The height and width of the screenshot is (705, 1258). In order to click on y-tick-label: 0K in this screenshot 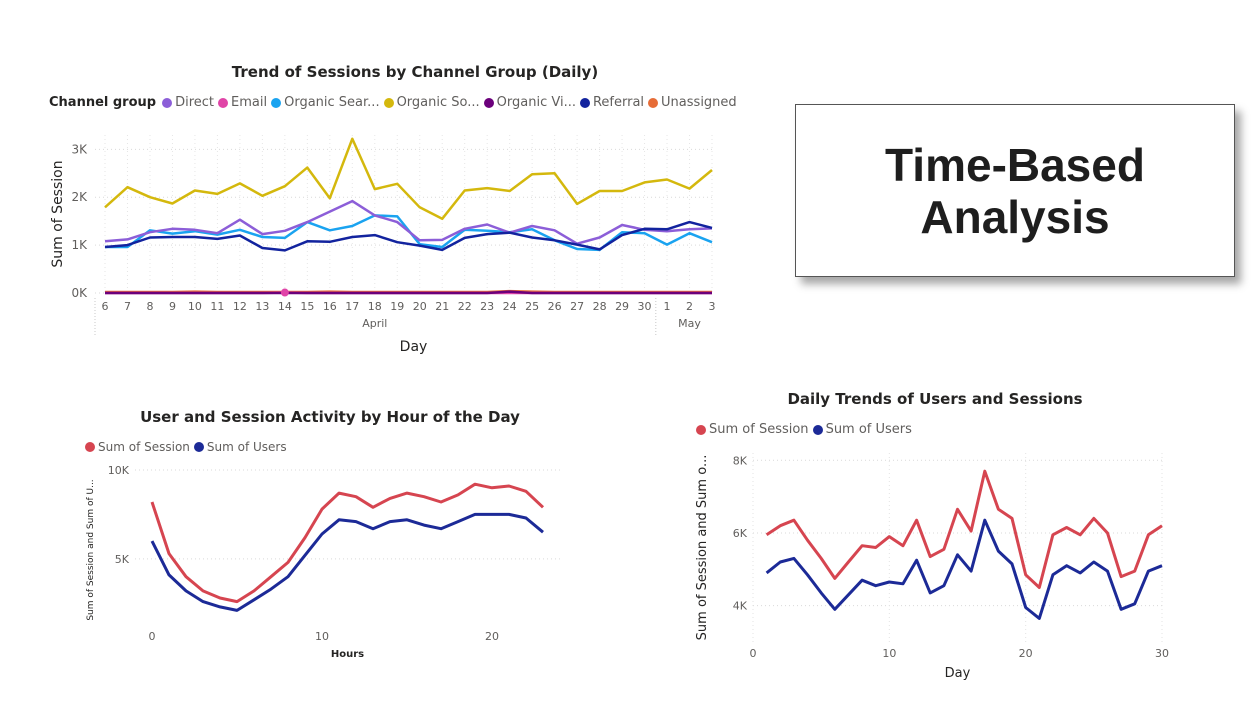, I will do `click(79, 293)`.